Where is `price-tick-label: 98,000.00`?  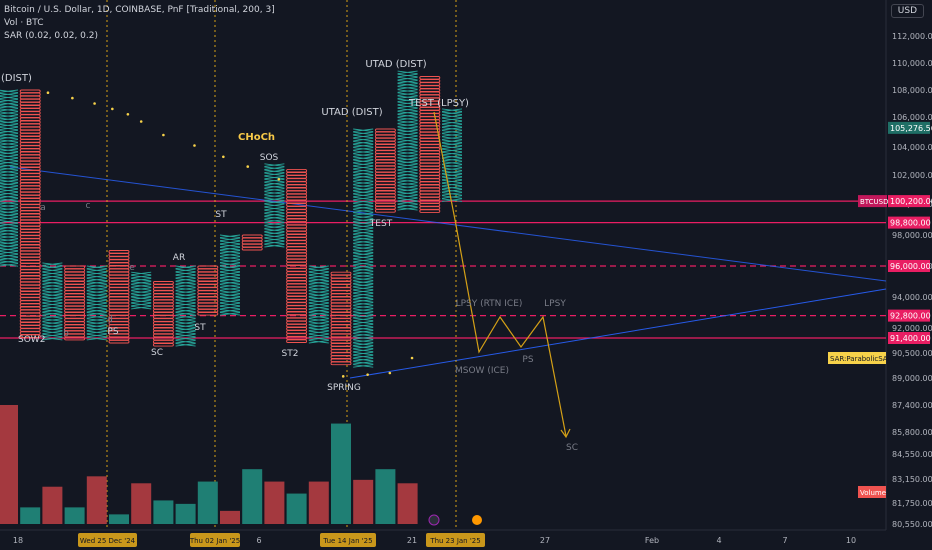
price-tick-label: 98,000.00 is located at coordinates (912, 235).